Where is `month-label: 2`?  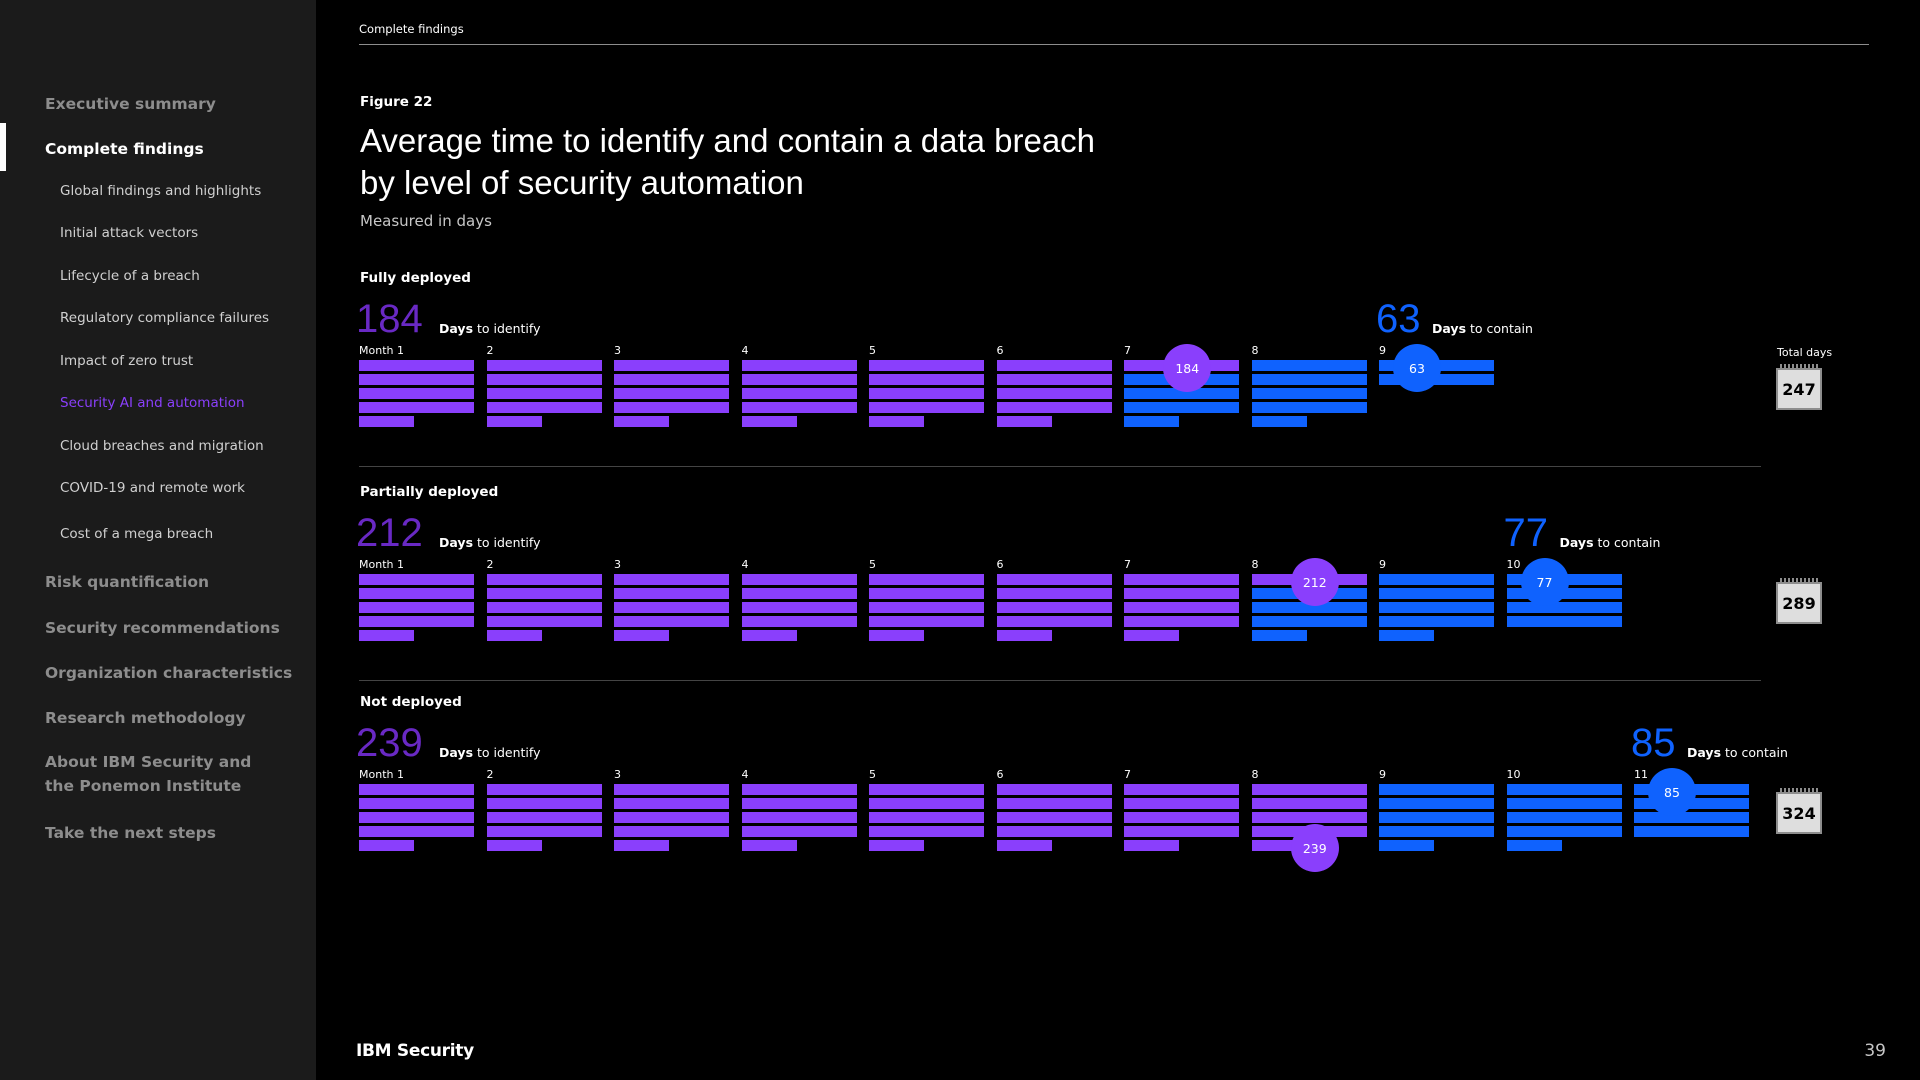
month-label: 2 is located at coordinates (490, 564).